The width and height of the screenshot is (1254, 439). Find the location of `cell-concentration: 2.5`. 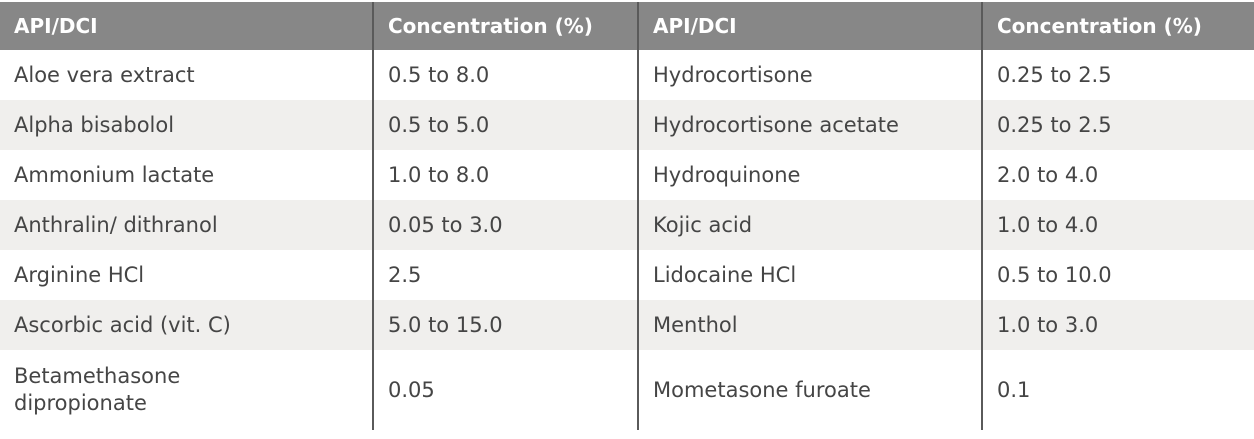

cell-concentration: 2.5 is located at coordinates (505, 275).